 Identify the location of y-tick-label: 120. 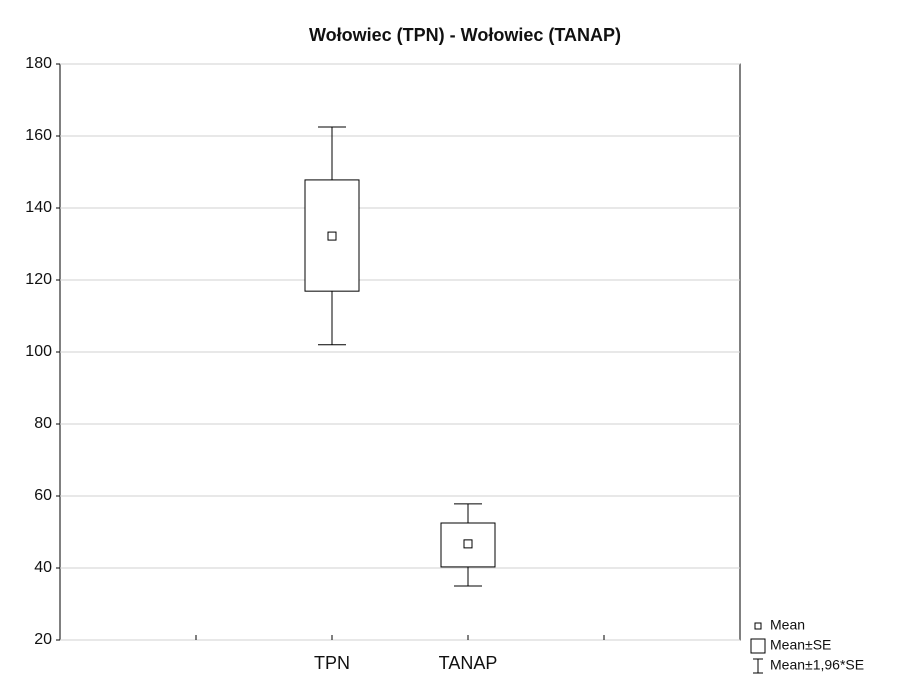
(38, 279).